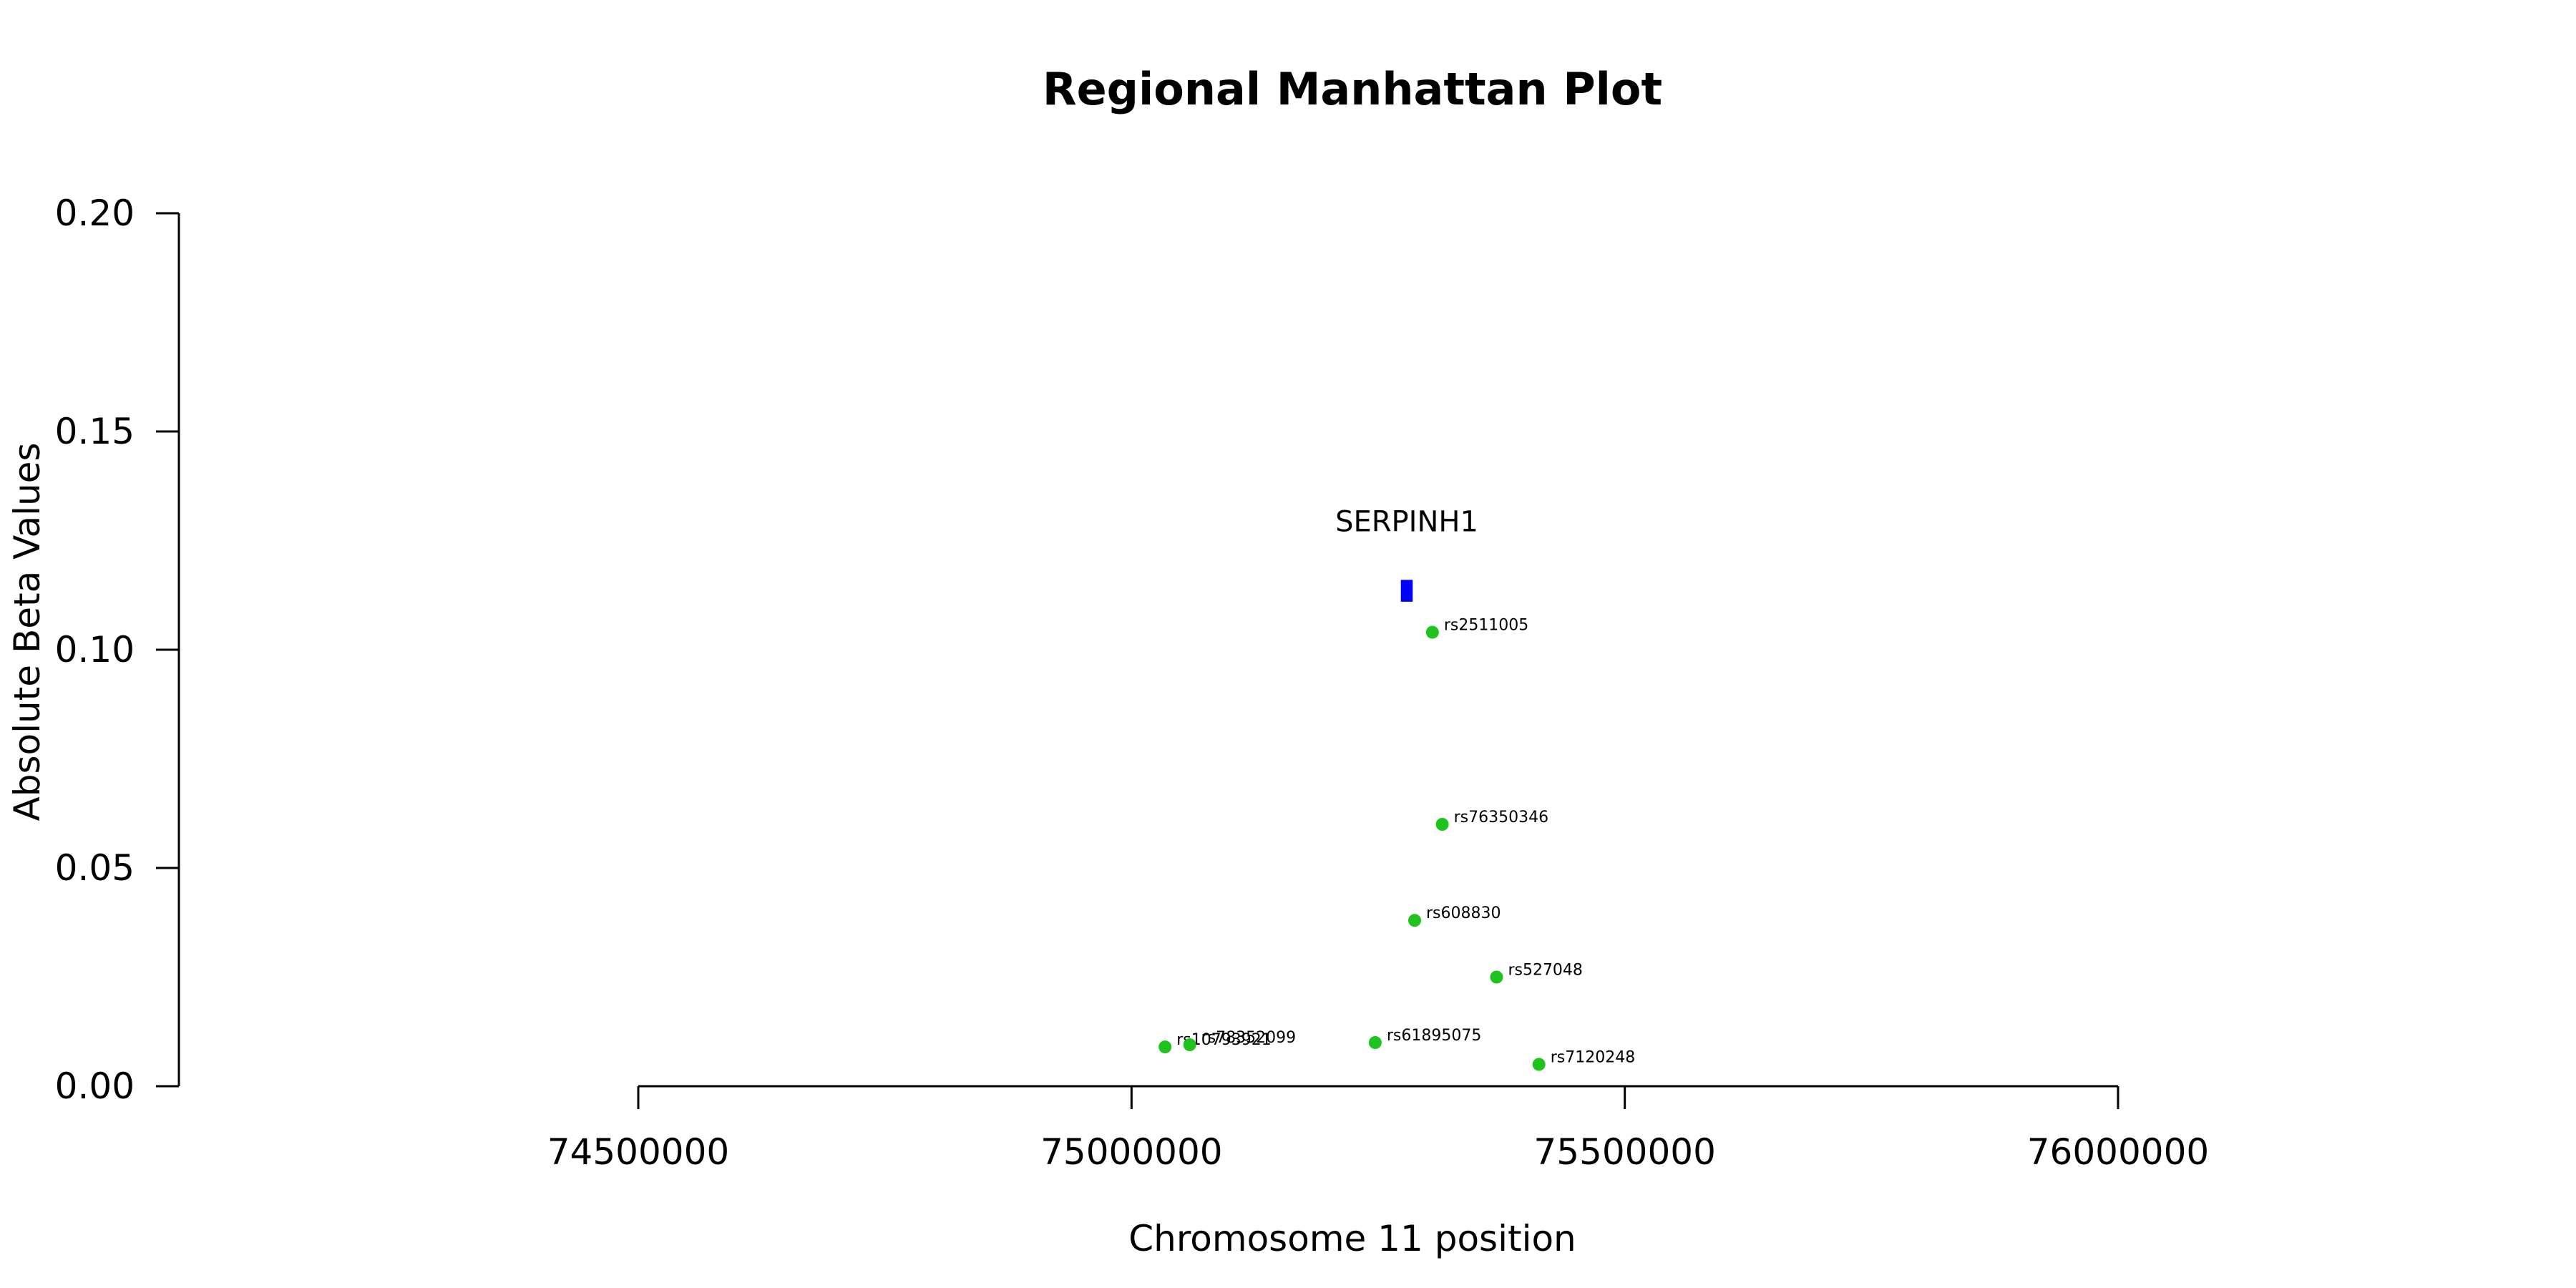 This screenshot has width=2576, height=1288. What do you see at coordinates (638, 1152) in the screenshot?
I see `x-tick-label: 74500000` at bounding box center [638, 1152].